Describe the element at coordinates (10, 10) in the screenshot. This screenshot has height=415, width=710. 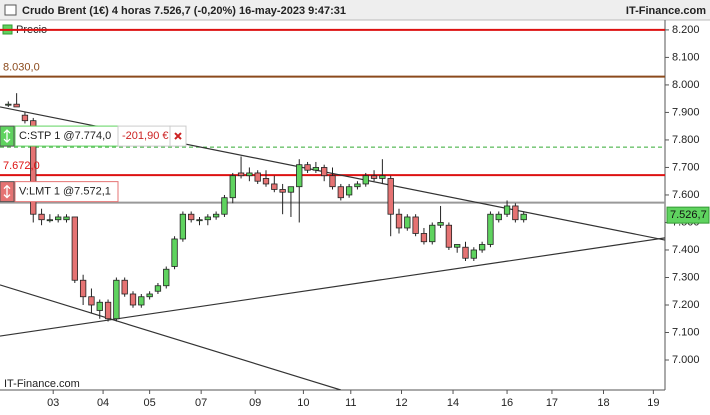
I see `header-icon` at that location.